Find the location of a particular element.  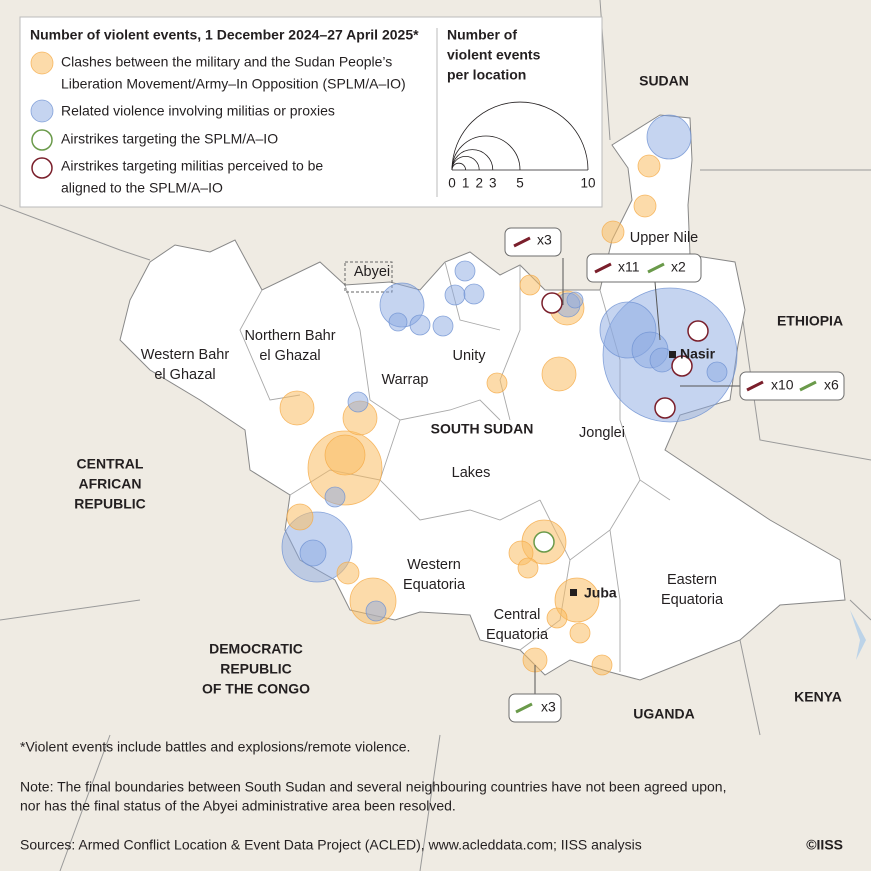

state-label: Jonglei is located at coordinates (602, 433).